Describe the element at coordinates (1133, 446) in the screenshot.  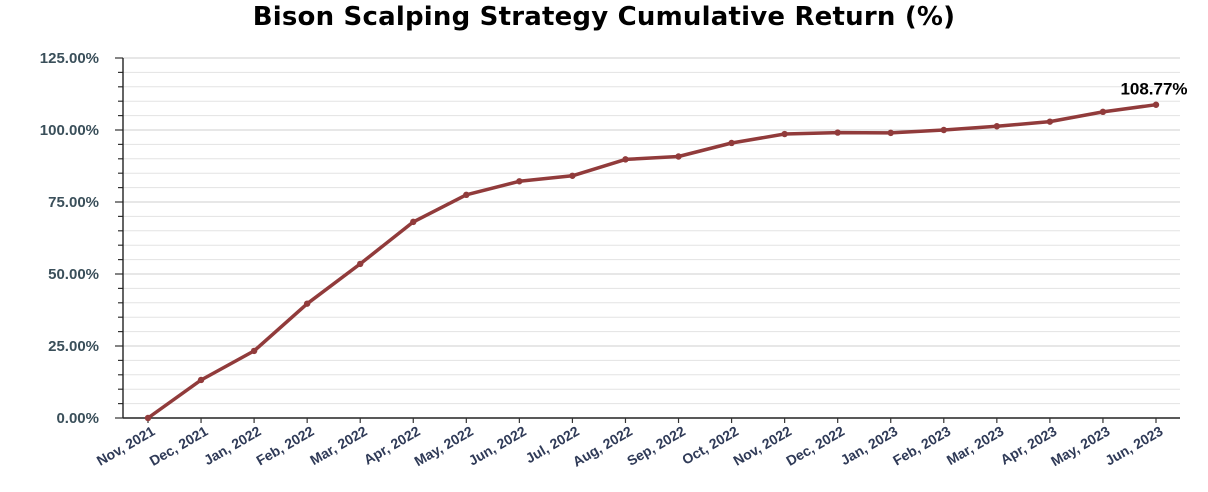
I see `x-tick-label: Jun, 2023` at that location.